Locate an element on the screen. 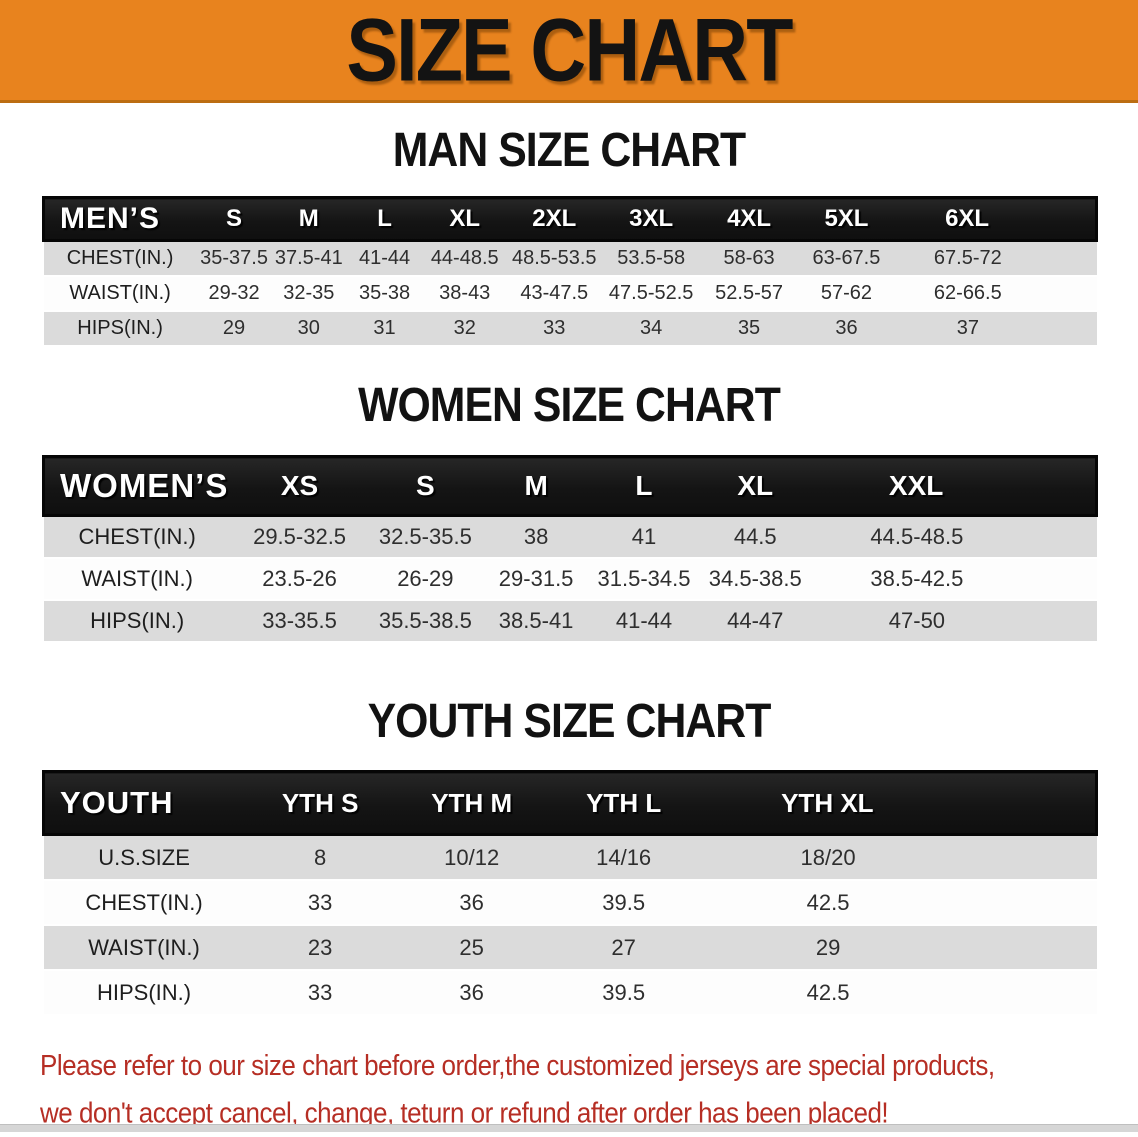  measure-value: 44.5 is located at coordinates (755, 536).